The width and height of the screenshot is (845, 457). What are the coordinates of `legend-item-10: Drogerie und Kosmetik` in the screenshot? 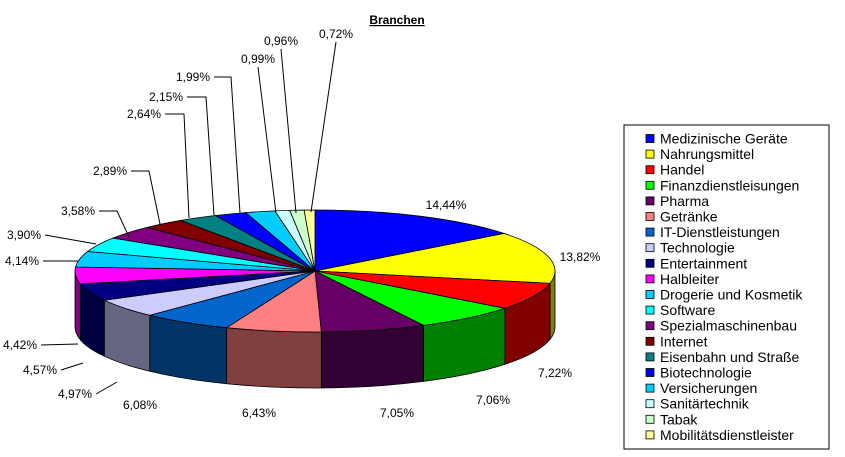 It's located at (731, 295).